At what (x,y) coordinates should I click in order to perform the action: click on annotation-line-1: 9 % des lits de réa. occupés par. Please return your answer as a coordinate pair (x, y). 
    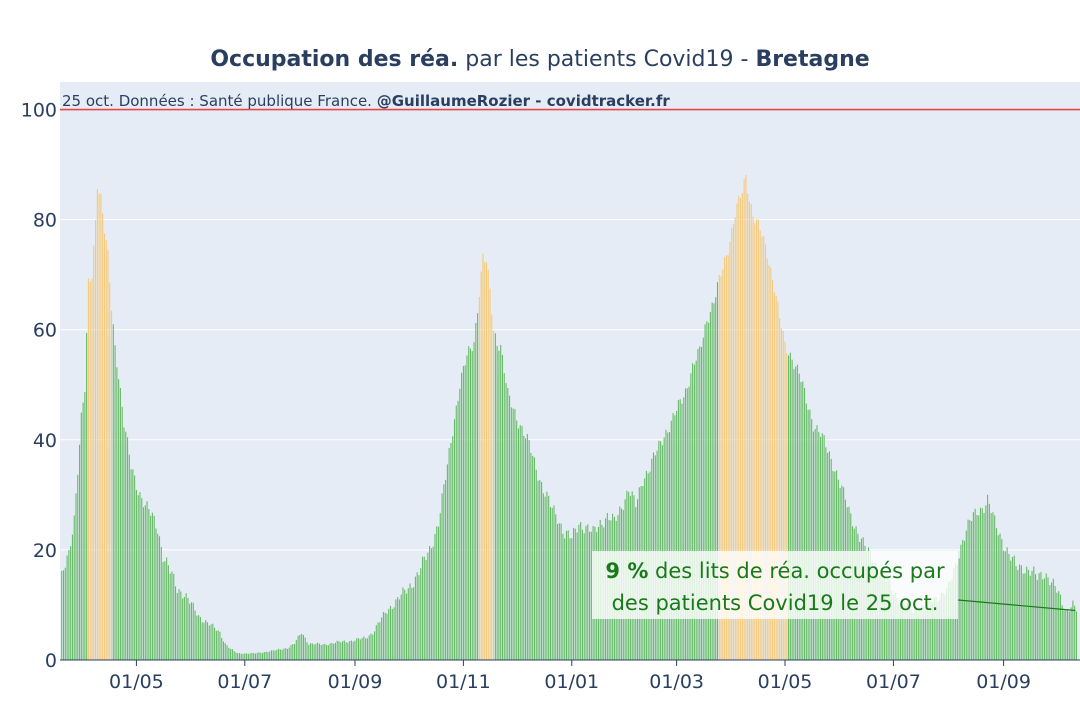
    Looking at the image, I should click on (775, 571).